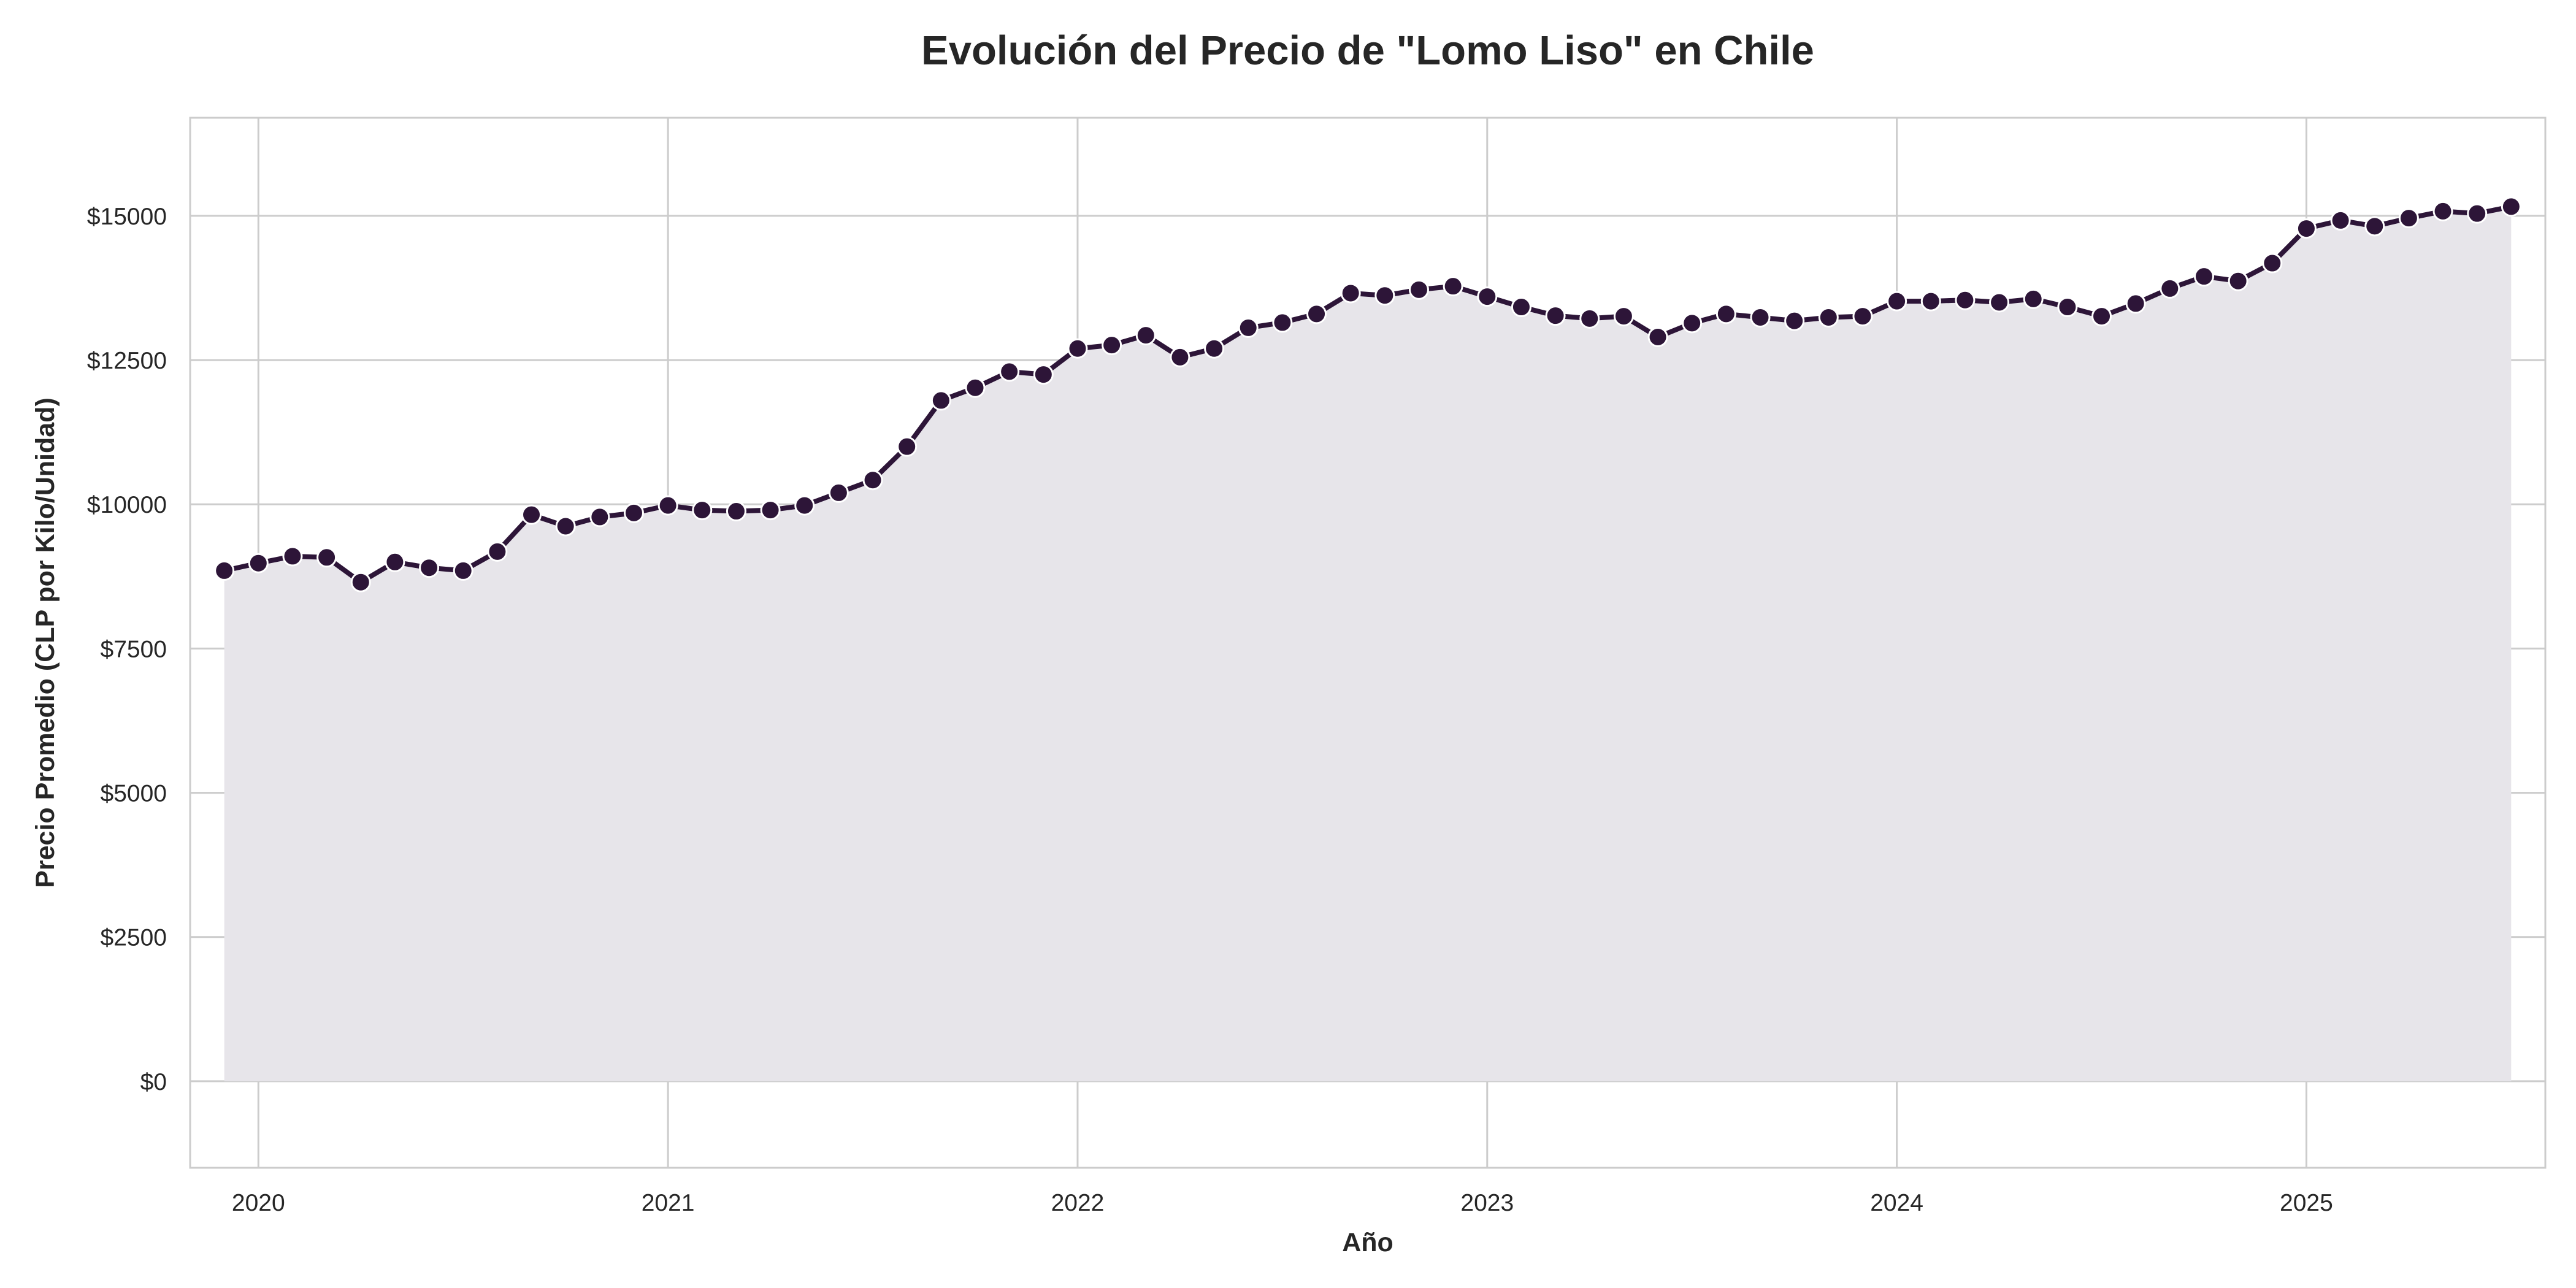  I want to click on y-tick-label: $15000, so click(127, 217).